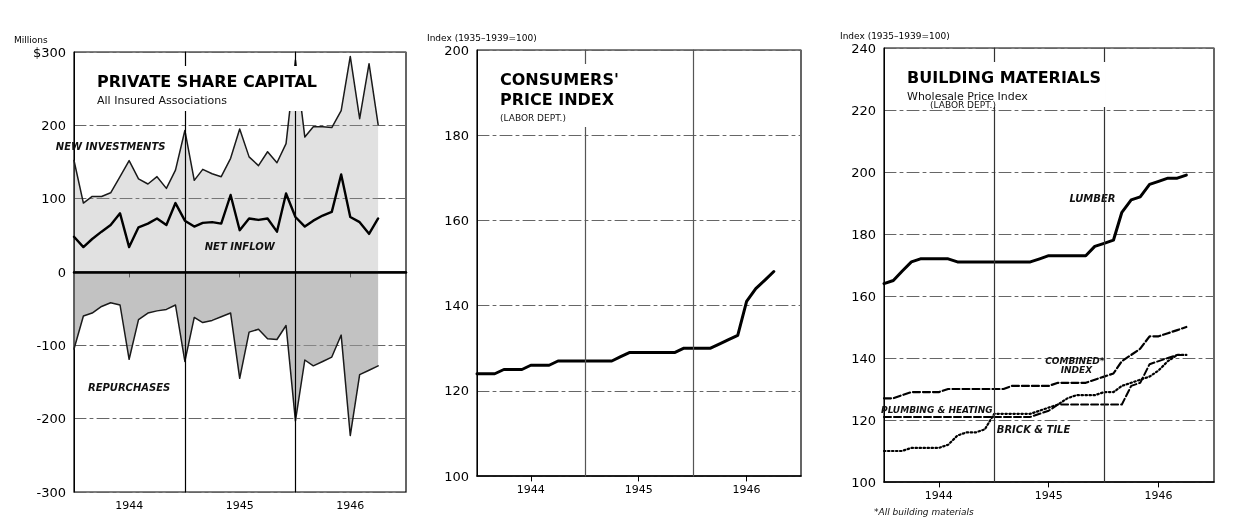 The width and height of the screenshot is (1260, 530). Describe the element at coordinates (240, 246) in the screenshot. I see `series-label: NET INFLOW` at that location.